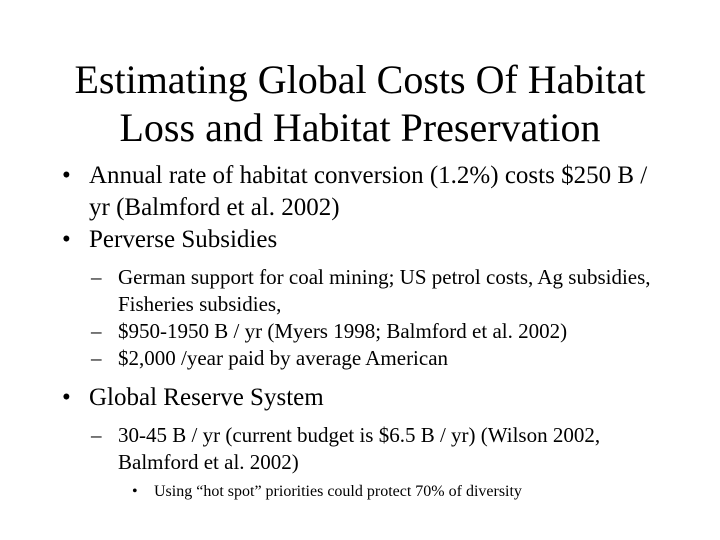 Image resolution: width=720 pixels, height=540 pixels. What do you see at coordinates (283, 358) in the screenshot?
I see `sub-bullet-text: $2,000 /year paid by average American` at bounding box center [283, 358].